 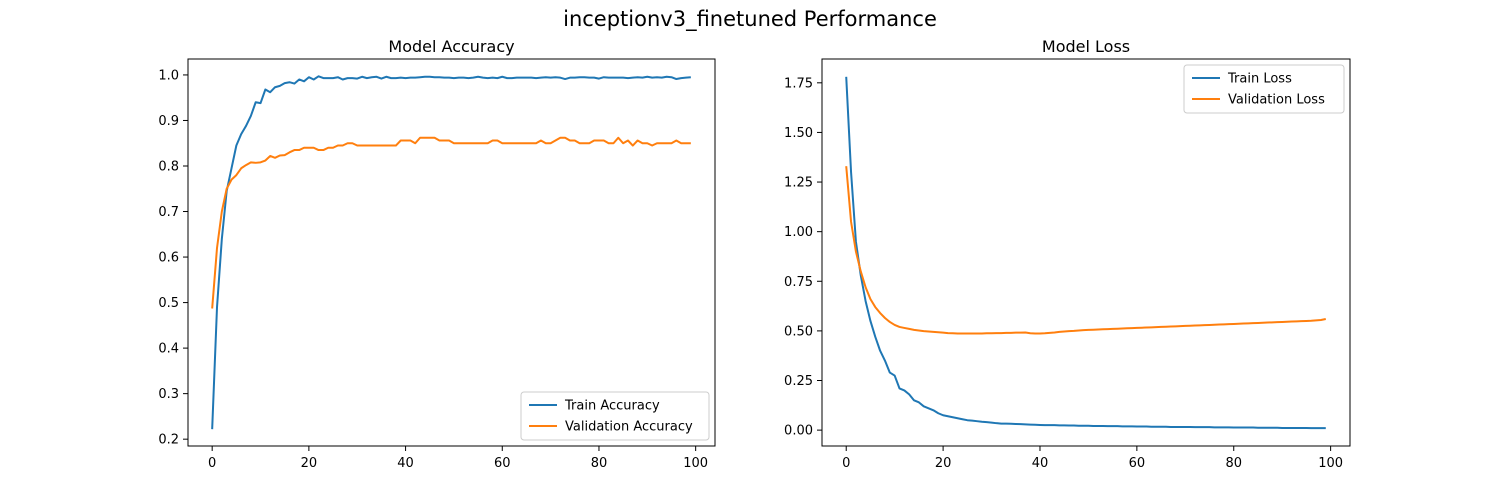 I want to click on accuracy-y-tick-label: 0.8, so click(x=168, y=166).